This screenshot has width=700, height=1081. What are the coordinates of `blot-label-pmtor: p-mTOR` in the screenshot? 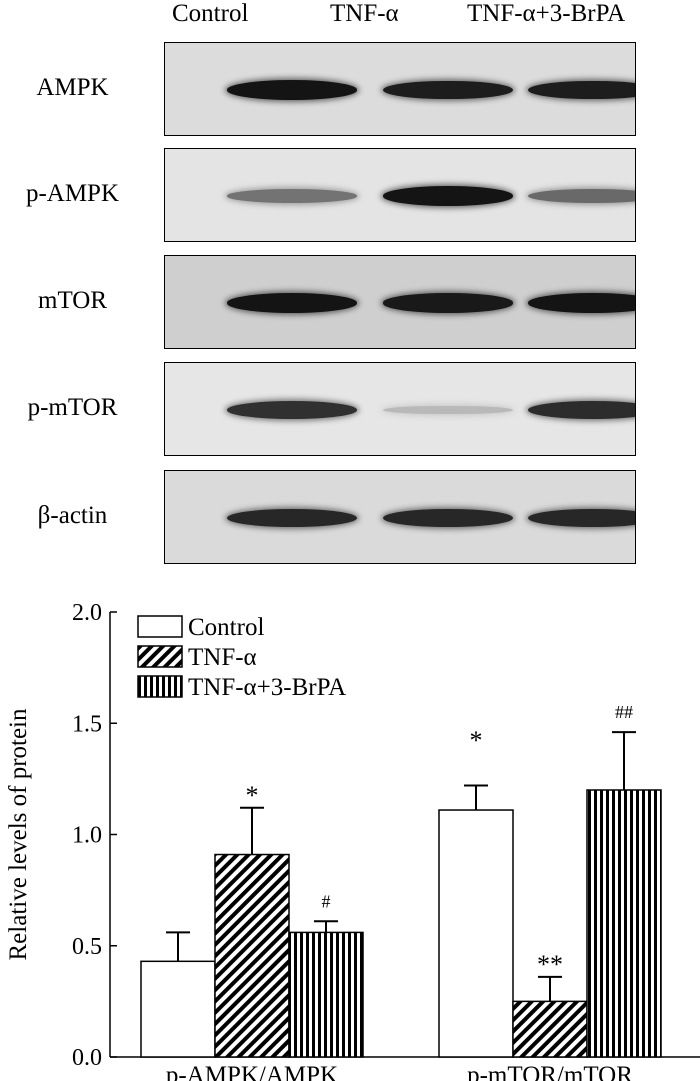 It's located at (72, 407).